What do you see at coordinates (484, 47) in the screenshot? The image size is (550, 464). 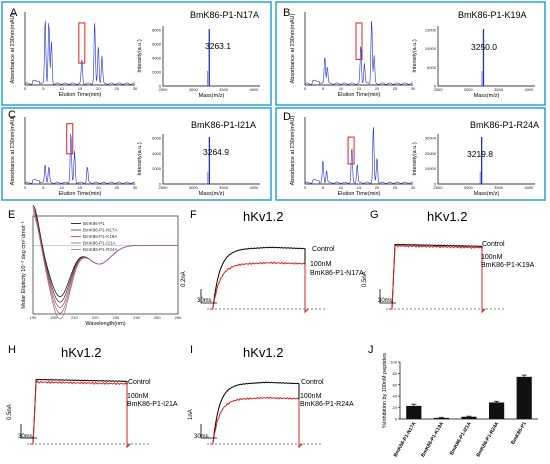 I see `panel-b-peak-label: 3250.0` at bounding box center [484, 47].